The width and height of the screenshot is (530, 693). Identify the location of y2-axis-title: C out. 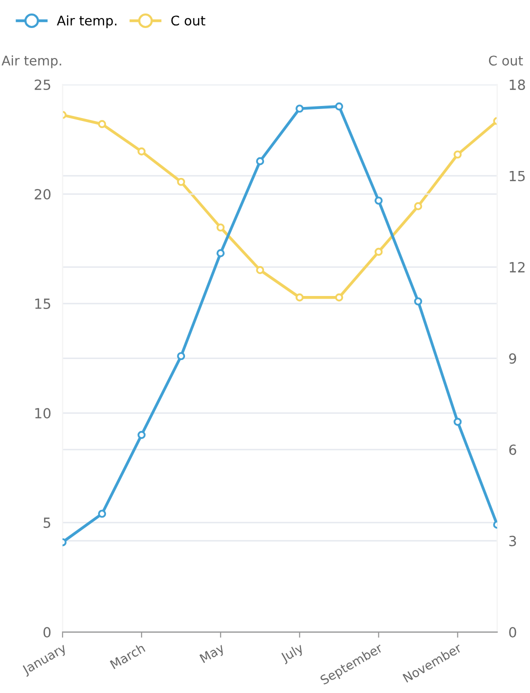
(505, 61).